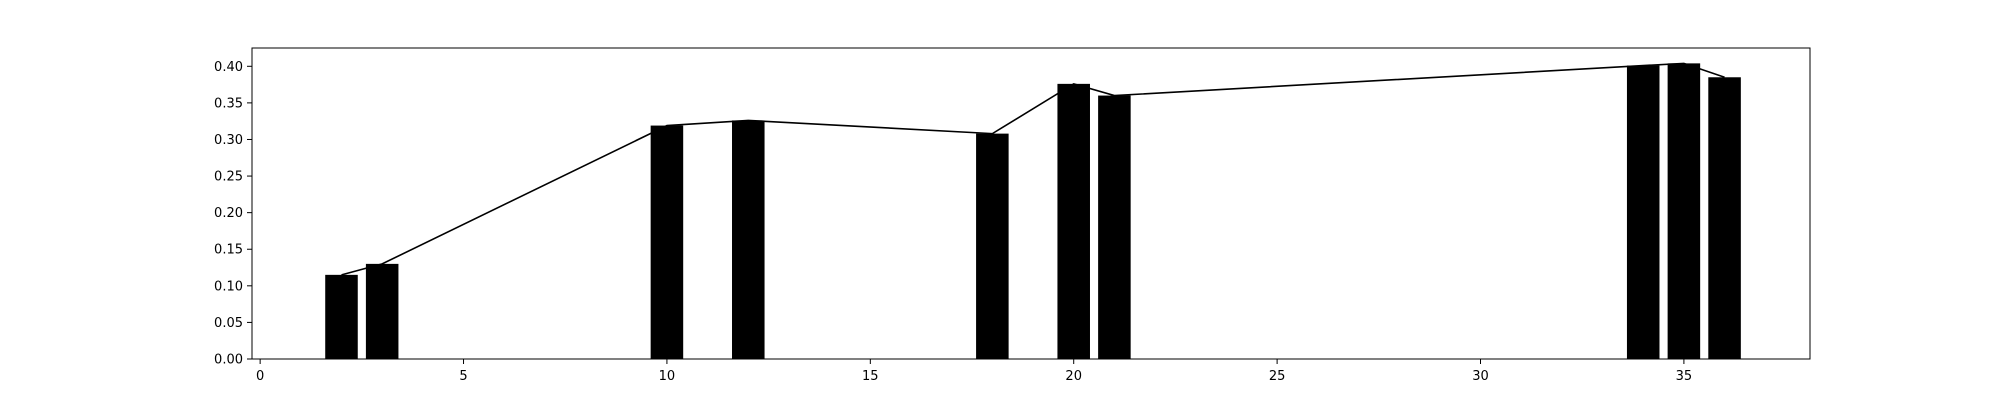  Describe the element at coordinates (1073, 376) in the screenshot. I see `x-tick-label: 20` at that location.